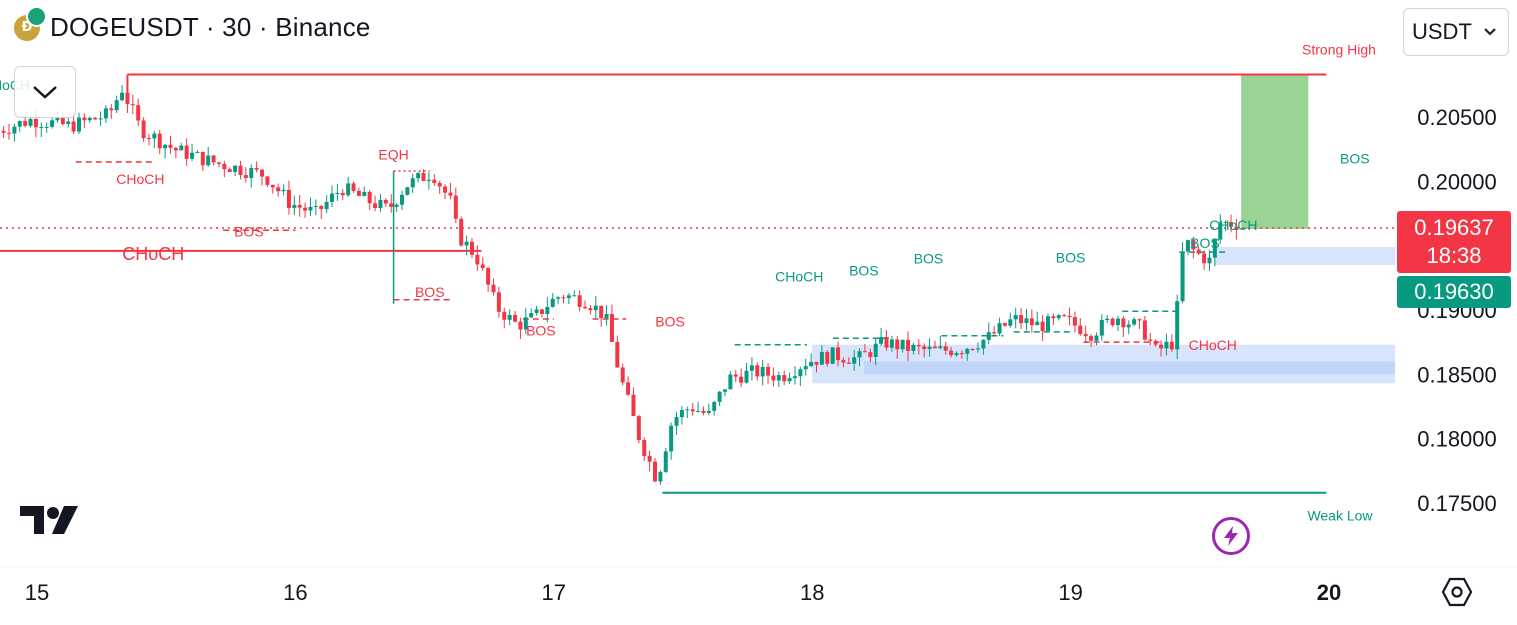 The height and width of the screenshot is (625, 1517). What do you see at coordinates (812, 592) in the screenshot?
I see `x-tick-label: 18` at bounding box center [812, 592].